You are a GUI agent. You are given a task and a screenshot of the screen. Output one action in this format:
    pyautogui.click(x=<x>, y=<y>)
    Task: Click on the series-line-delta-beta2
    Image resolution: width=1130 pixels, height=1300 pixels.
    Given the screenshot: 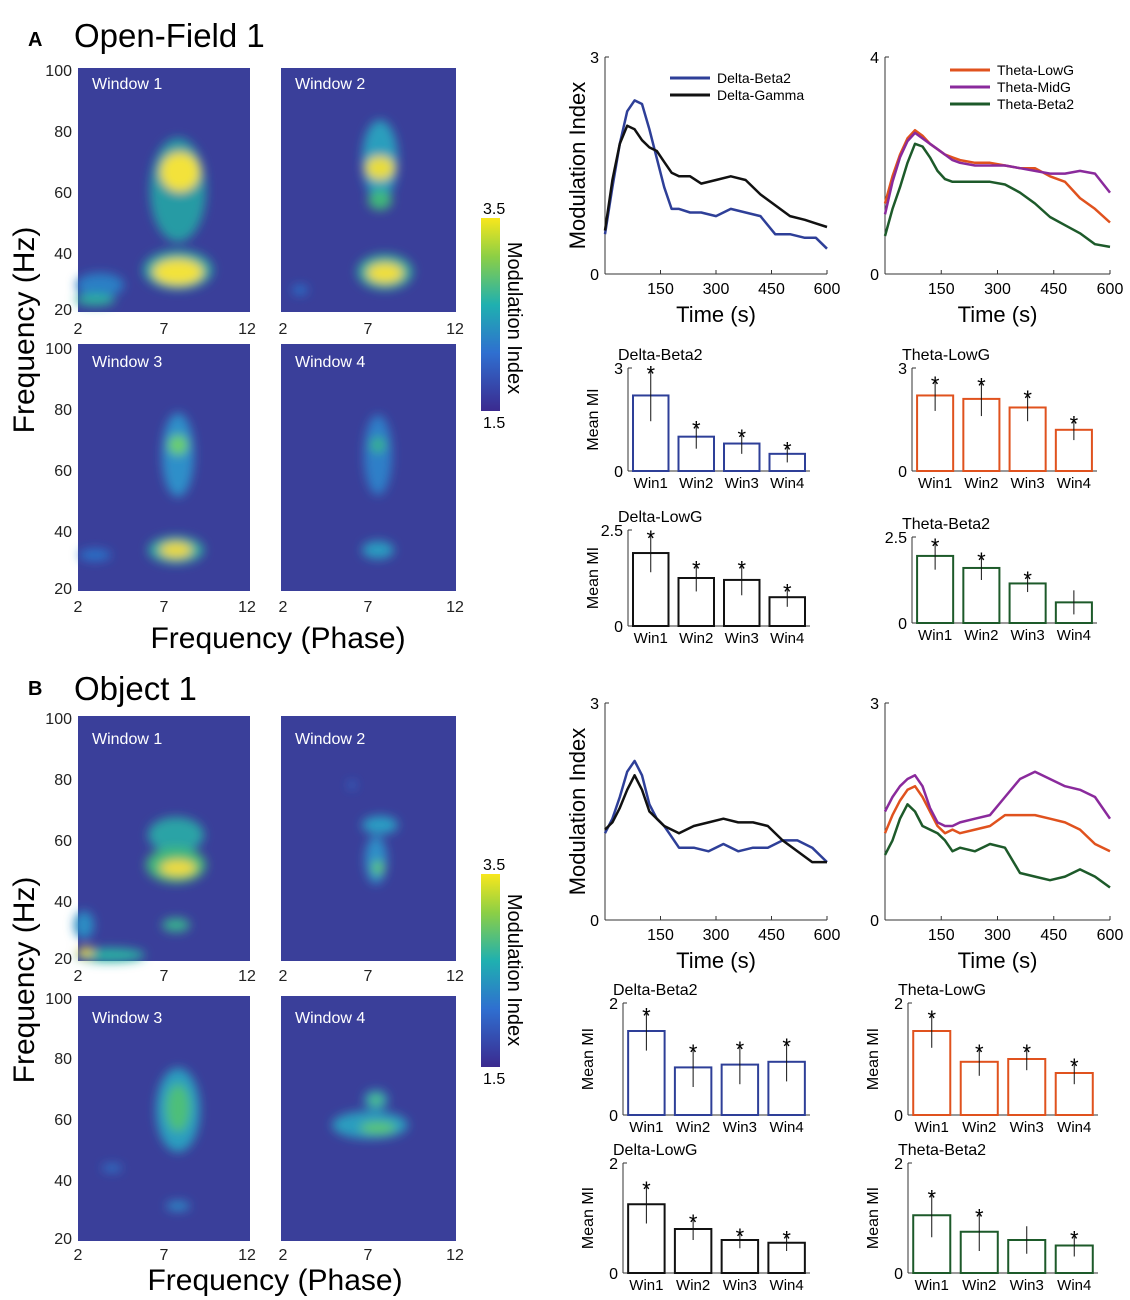 What is the action you would take?
    pyautogui.click(x=715, y=174)
    